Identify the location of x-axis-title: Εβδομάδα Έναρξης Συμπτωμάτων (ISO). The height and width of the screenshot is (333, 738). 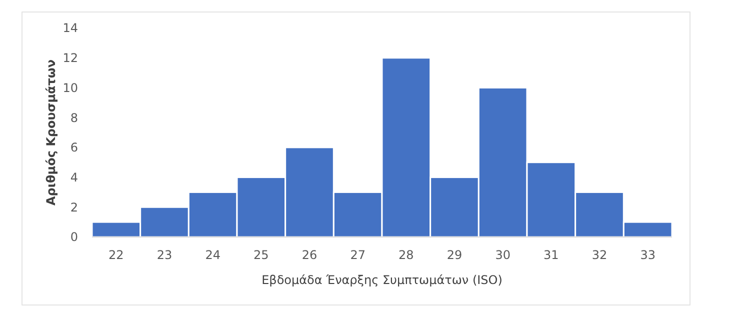
(382, 280).